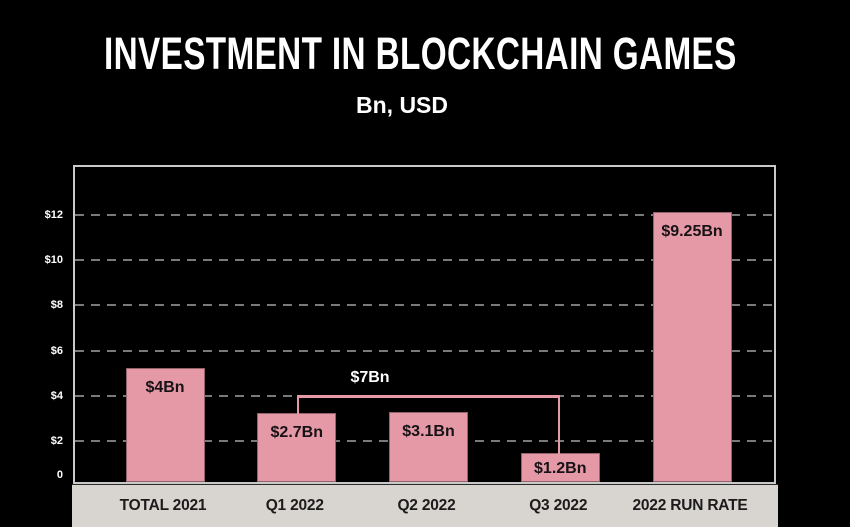  Describe the element at coordinates (56, 305) in the screenshot. I see `y-tick-label-8: $8` at that location.